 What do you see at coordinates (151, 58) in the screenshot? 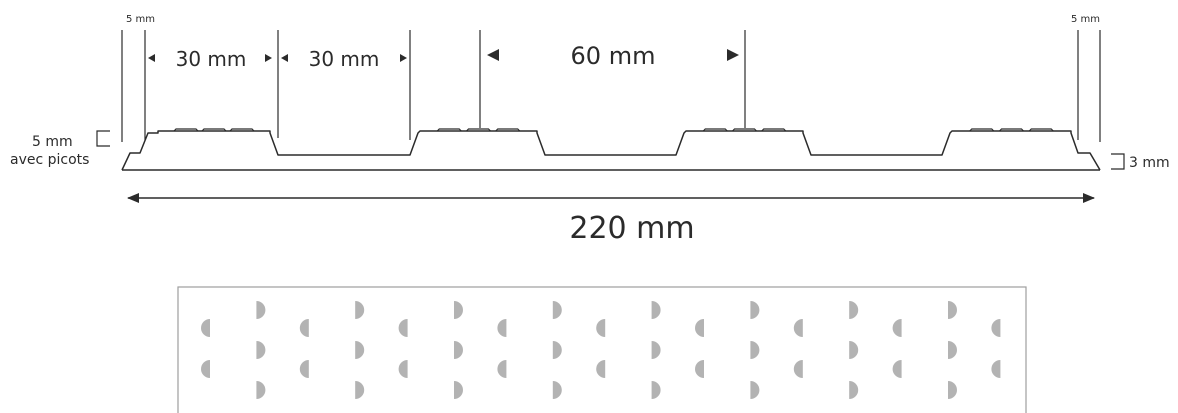
I see `arrow-gap1-left` at bounding box center [151, 58].